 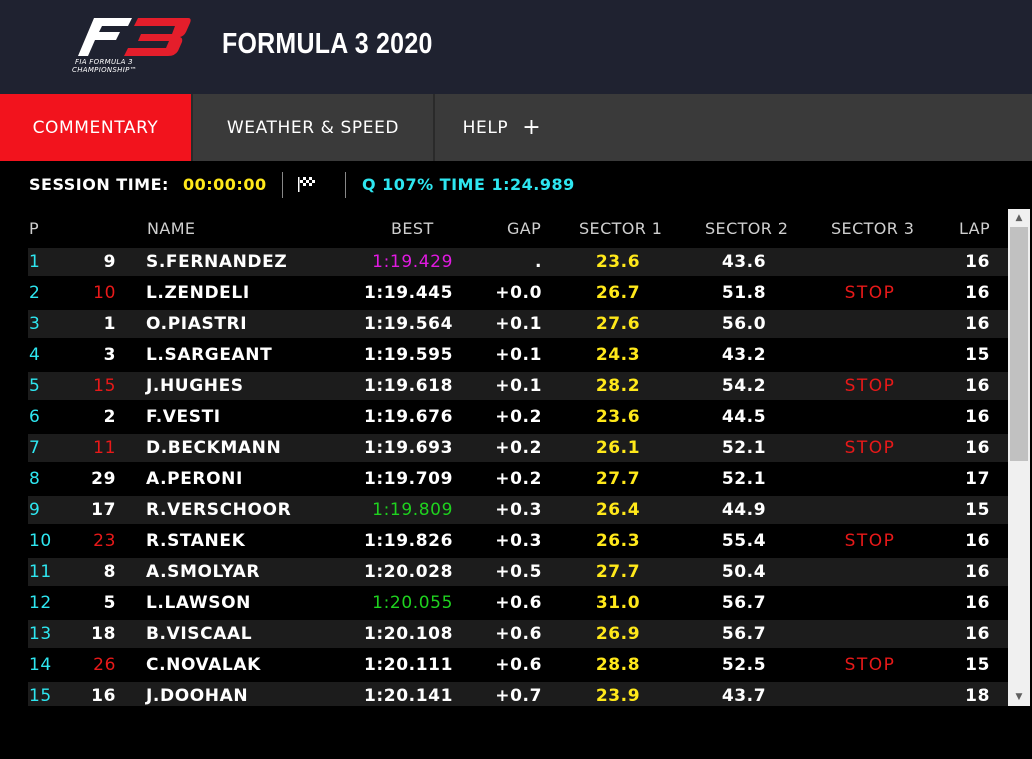 I want to click on tab-weather-speed-label: WEATHER & SPEED, so click(x=313, y=127).